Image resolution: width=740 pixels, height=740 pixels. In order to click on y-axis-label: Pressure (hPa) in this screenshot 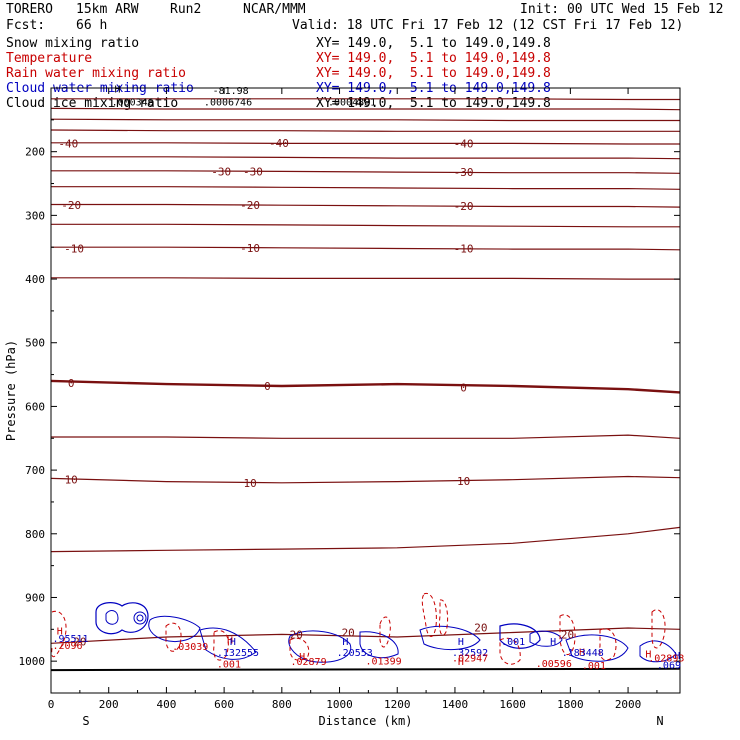, I will do `click(11, 390)`.